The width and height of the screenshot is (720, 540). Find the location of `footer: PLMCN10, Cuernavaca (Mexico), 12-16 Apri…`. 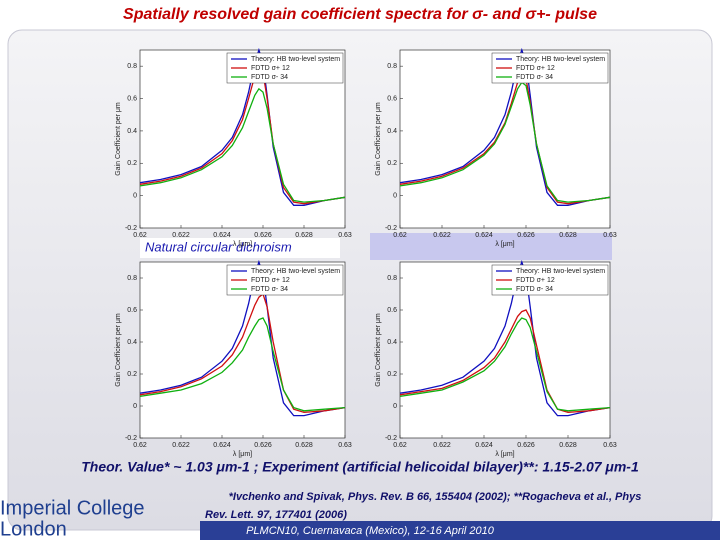

footer: PLMCN10, Cuernavaca (Mexico), 12-16 Apri… is located at coordinates (370, 531).